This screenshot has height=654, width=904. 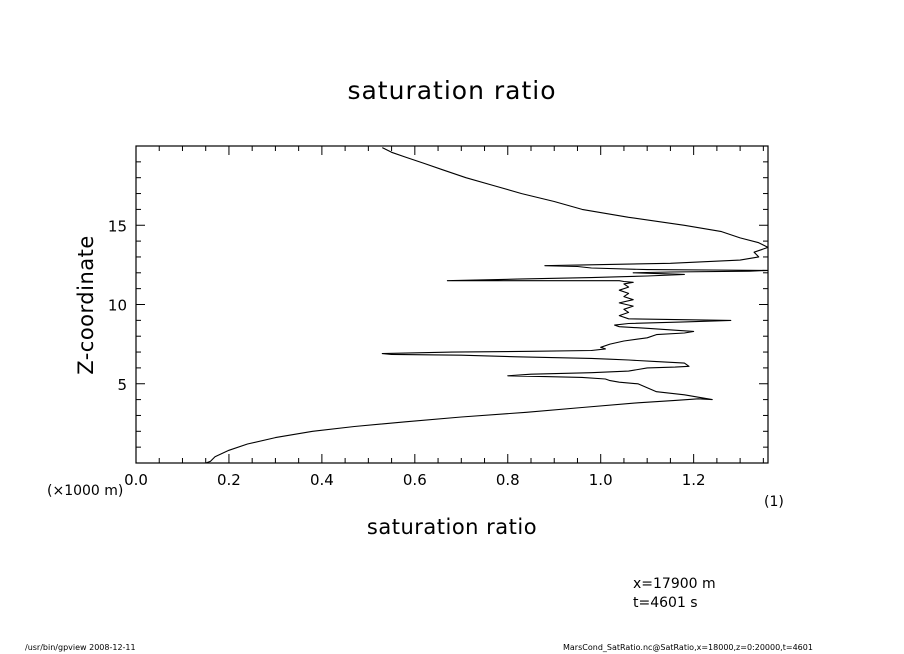 I want to click on info-time: t=4601 s, so click(x=665, y=603).